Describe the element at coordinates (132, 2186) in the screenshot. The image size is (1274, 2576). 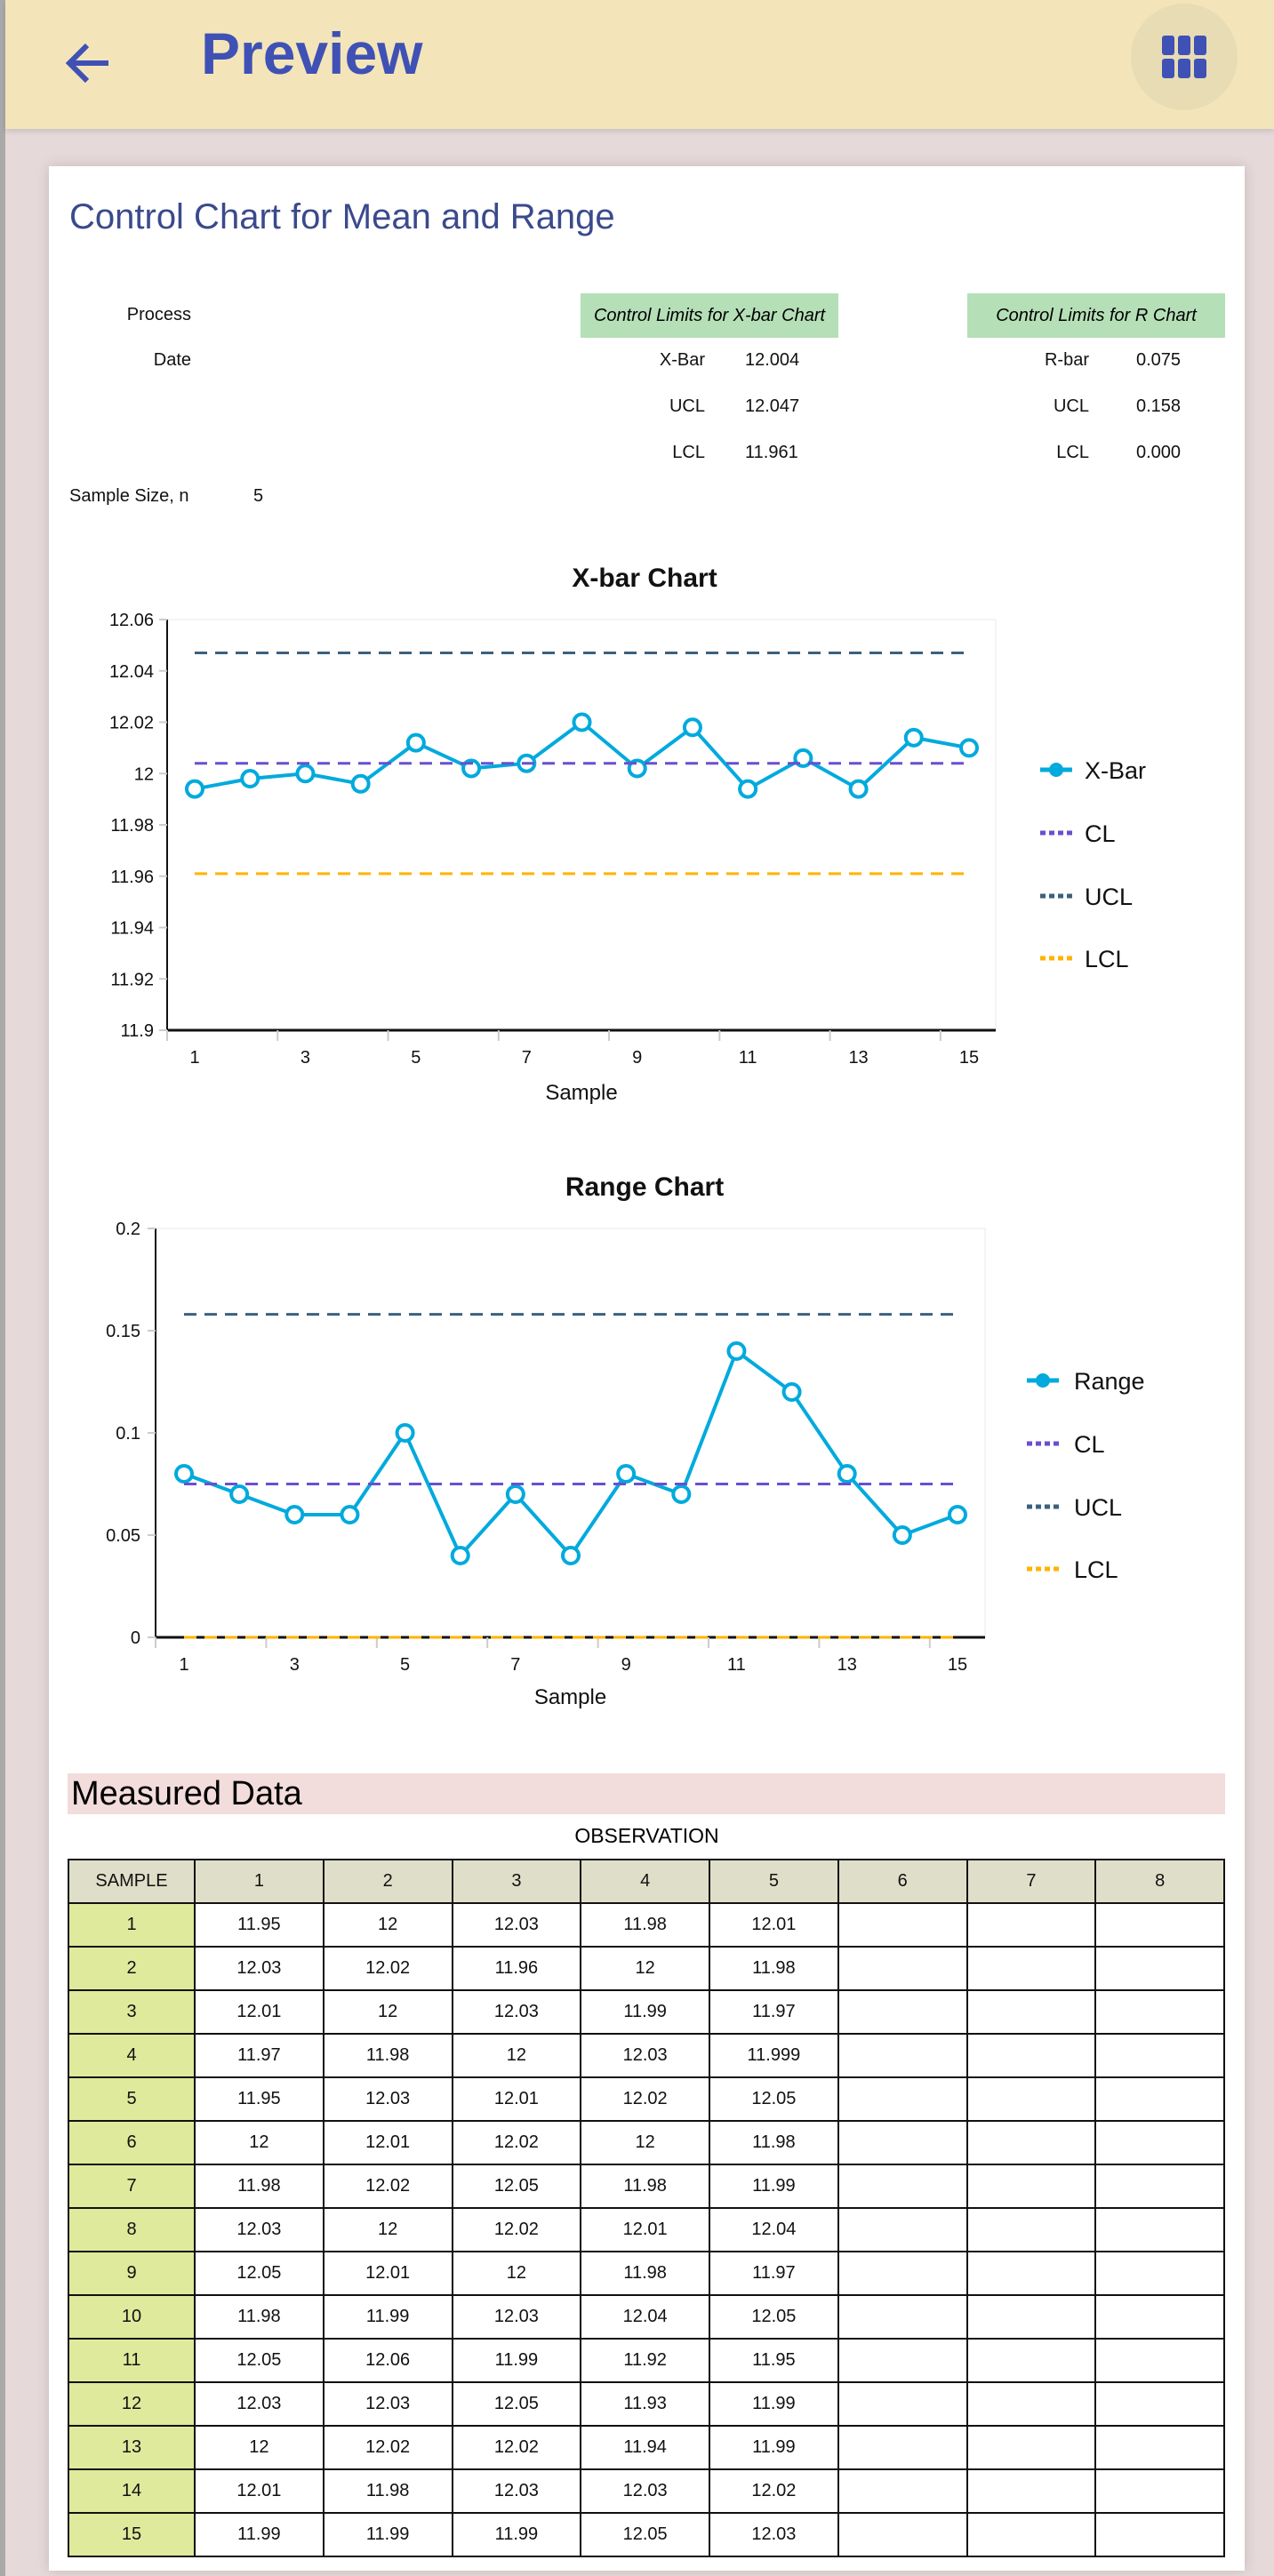
I see `sample-number-cell: 7` at that location.